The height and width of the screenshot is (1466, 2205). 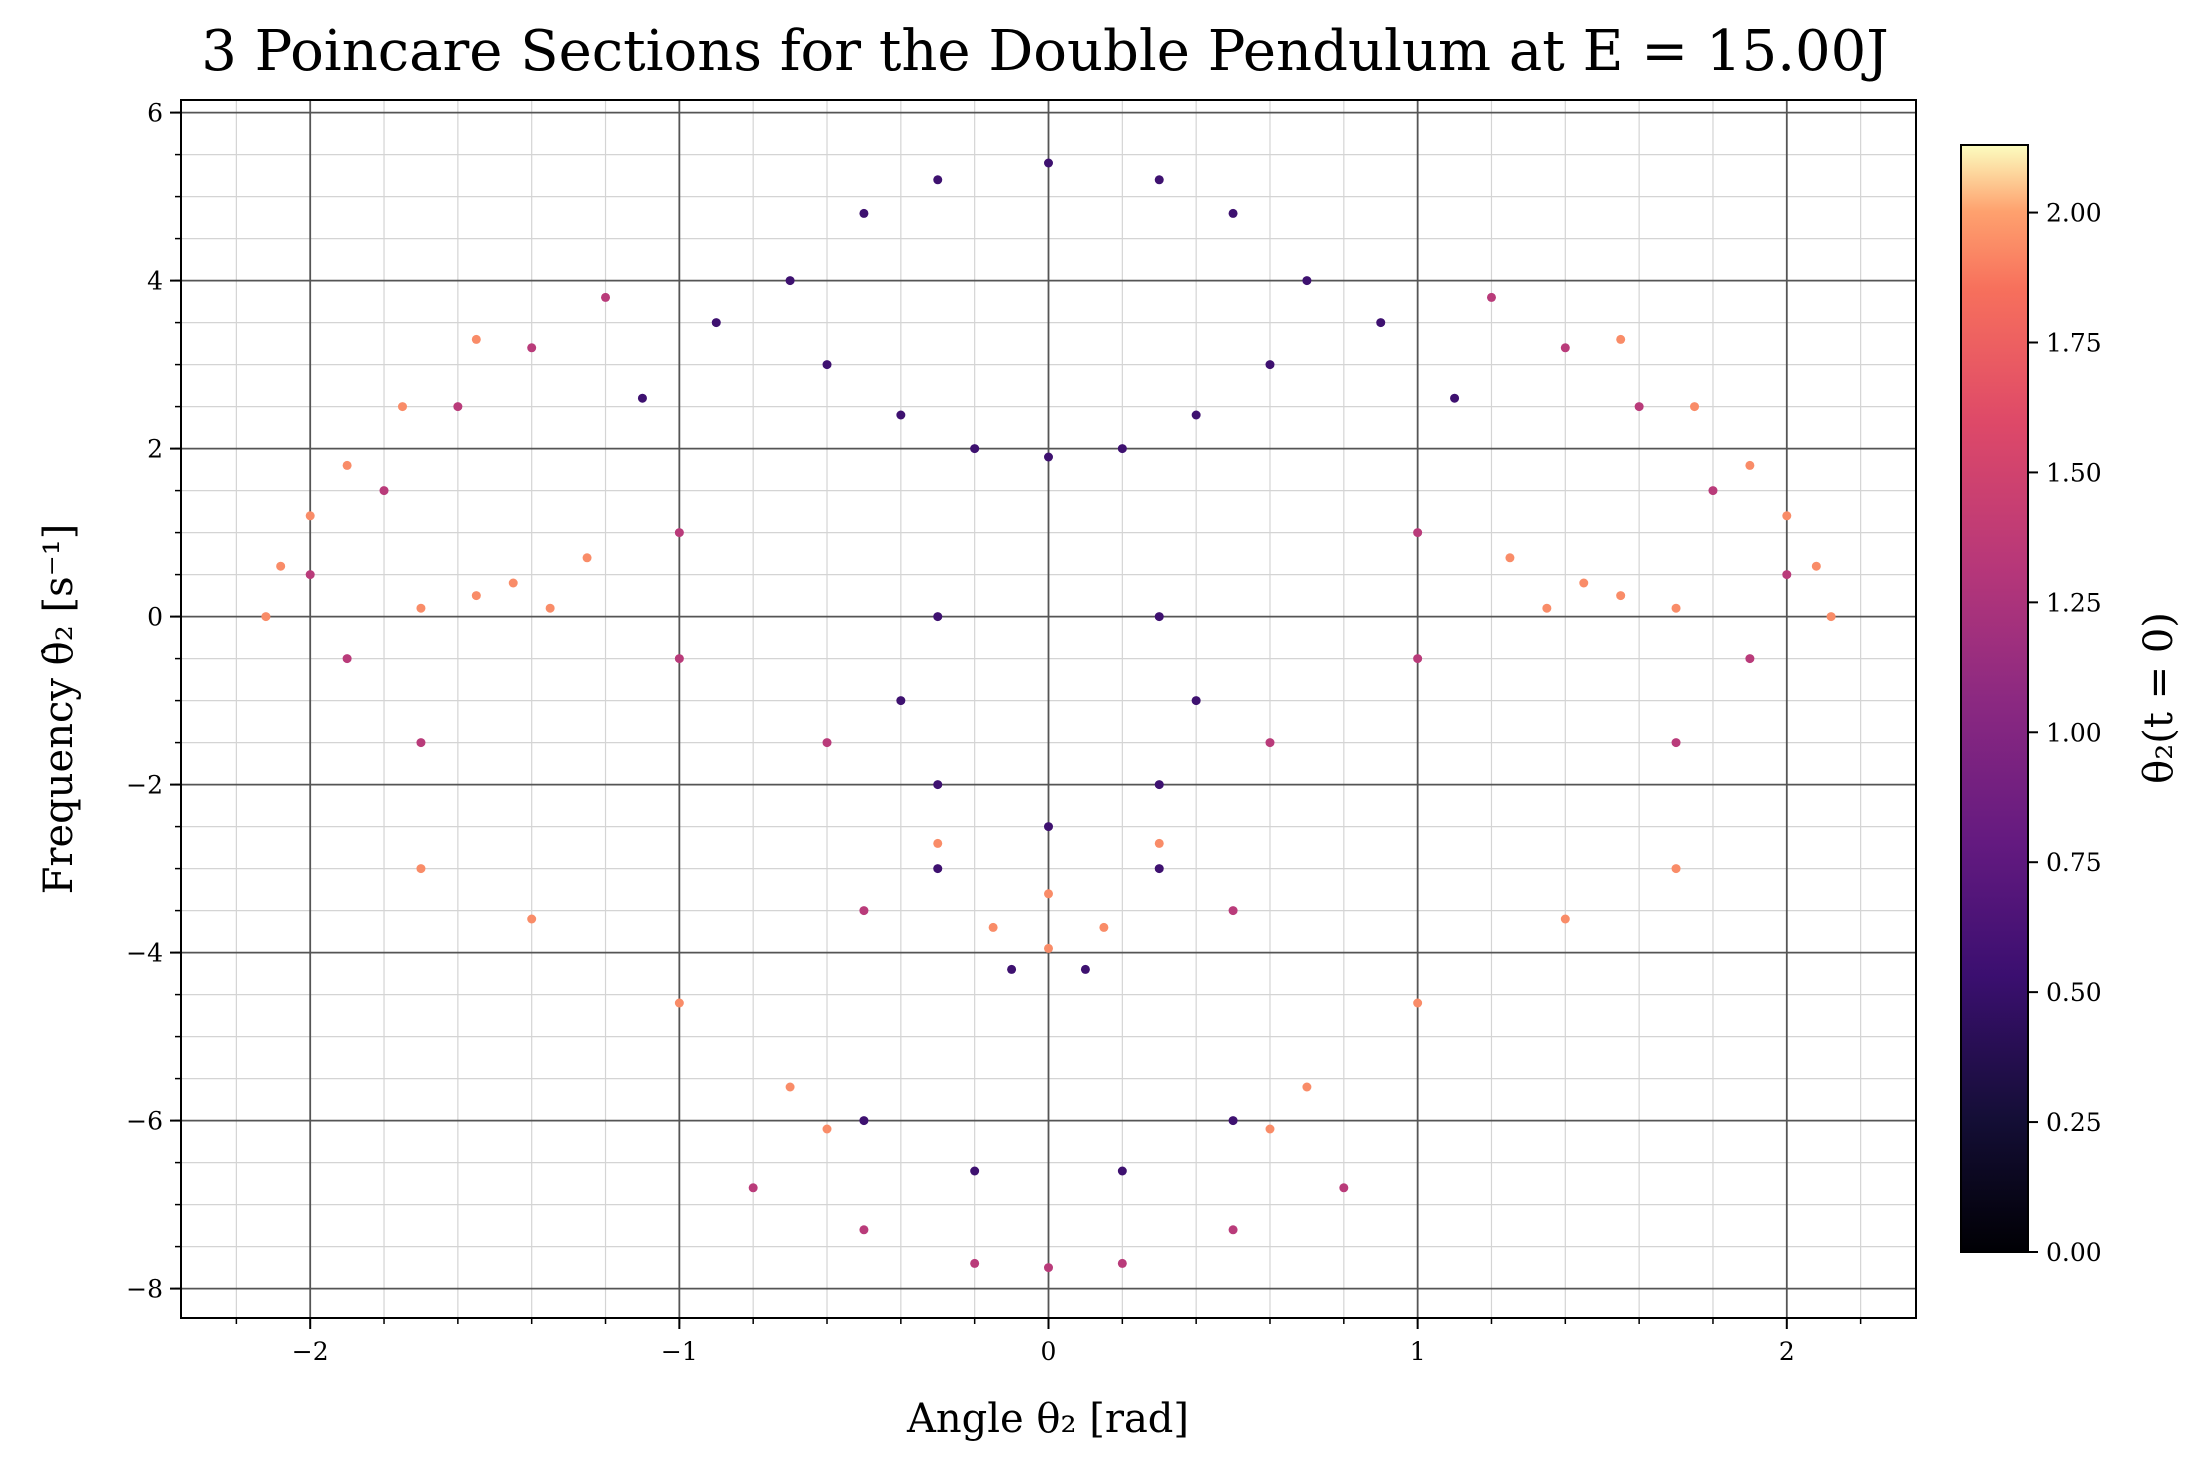 What do you see at coordinates (2074, 213) in the screenshot?
I see `colorbar-tick-label: 2.00` at bounding box center [2074, 213].